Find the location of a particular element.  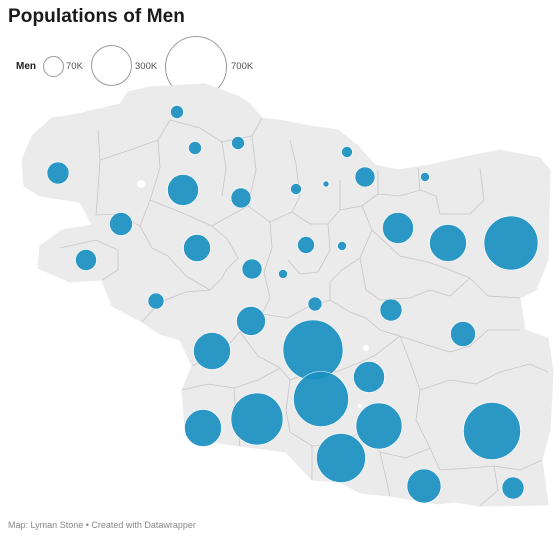

legend-value-small: 70K is located at coordinates (74, 66).